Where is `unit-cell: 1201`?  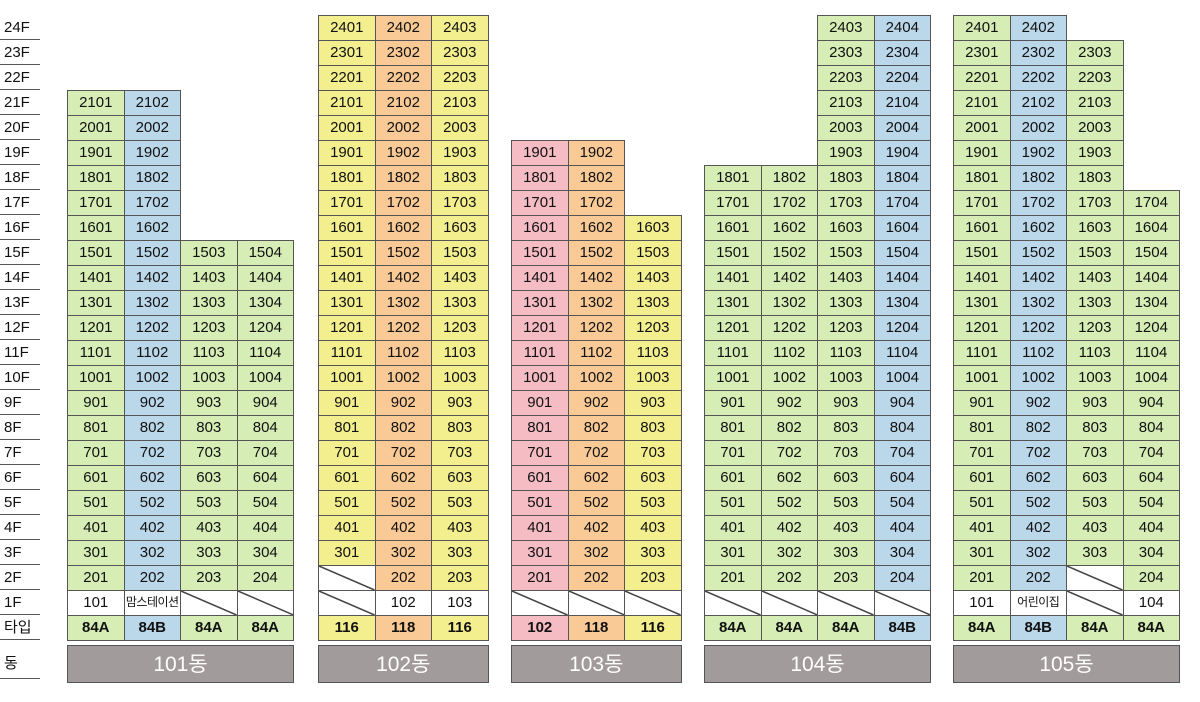
unit-cell: 1201 is located at coordinates (540, 328).